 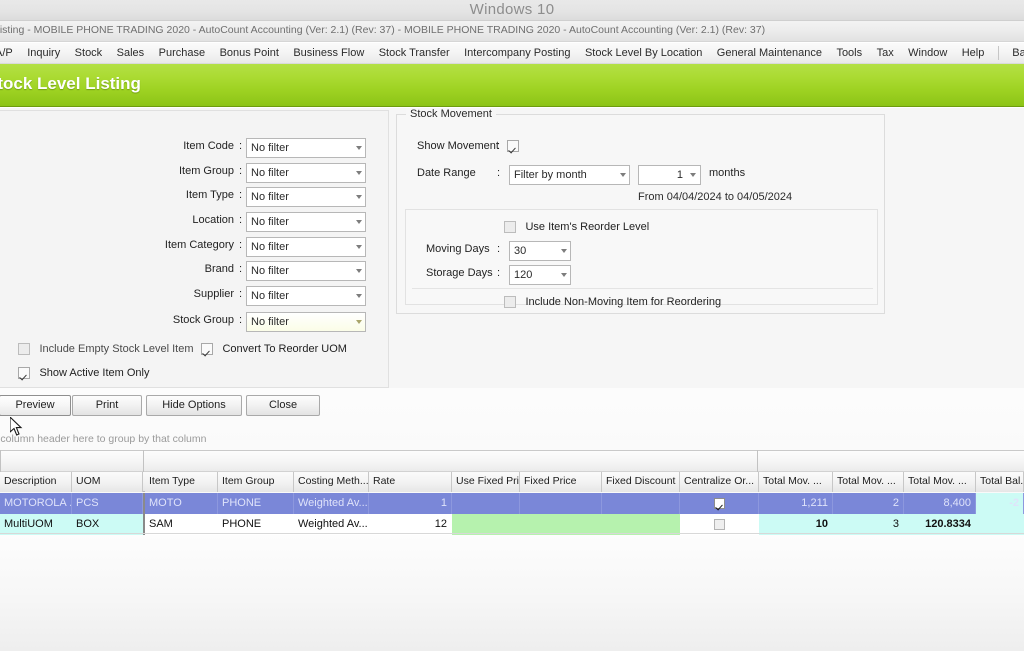 What do you see at coordinates (270, 296) in the screenshot?
I see `filter-combo-supplier-value: No filter` at bounding box center [270, 296].